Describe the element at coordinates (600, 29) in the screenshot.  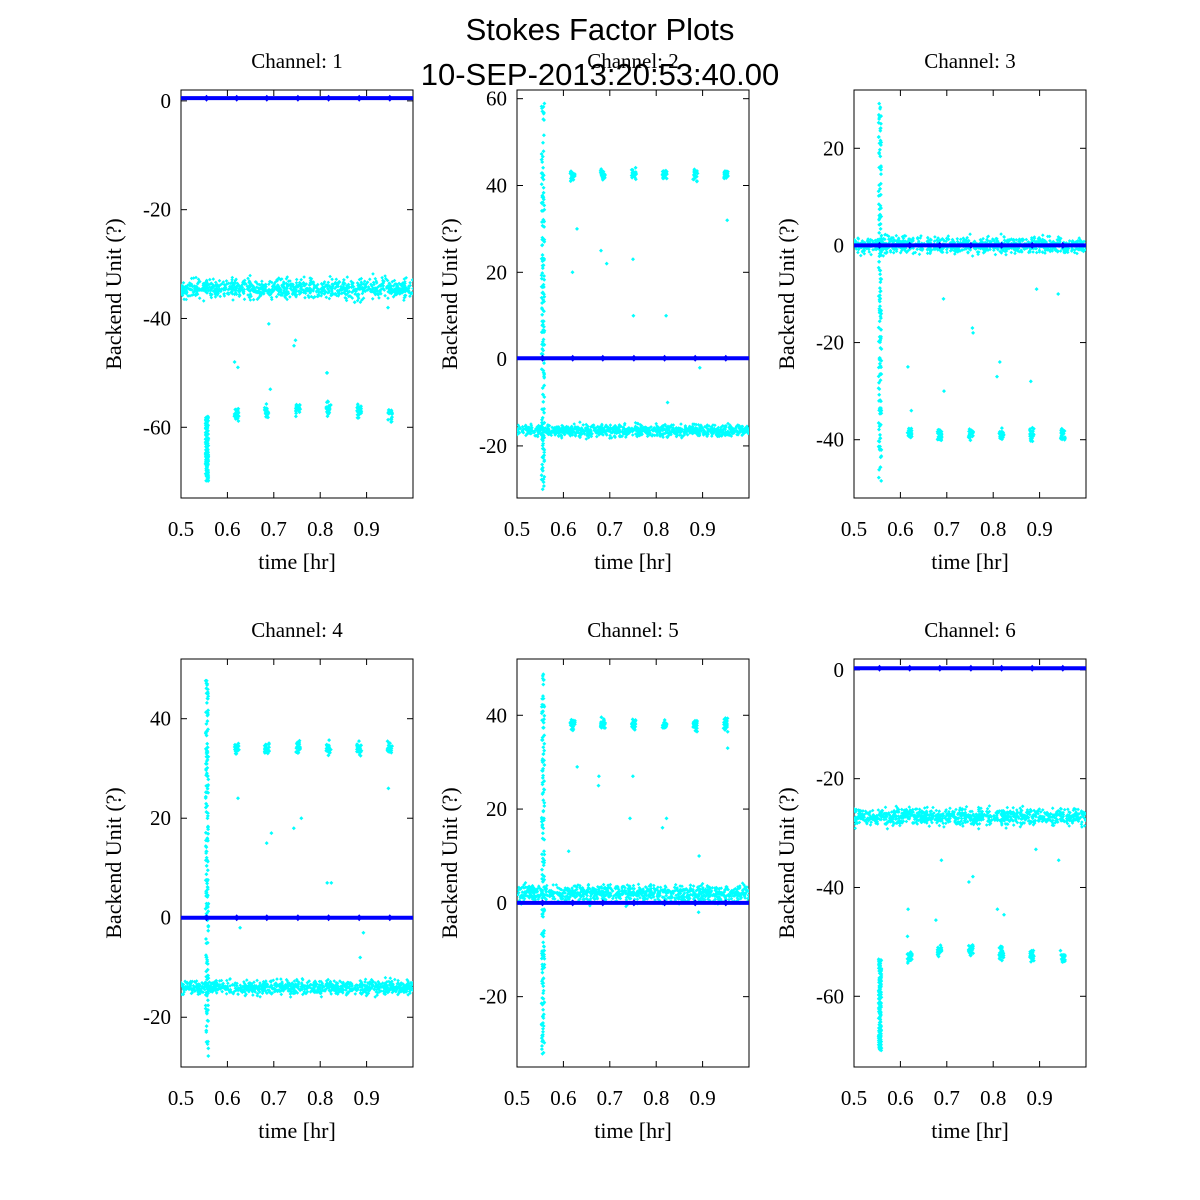
I see `figure-title: Stokes Factor Plots` at that location.